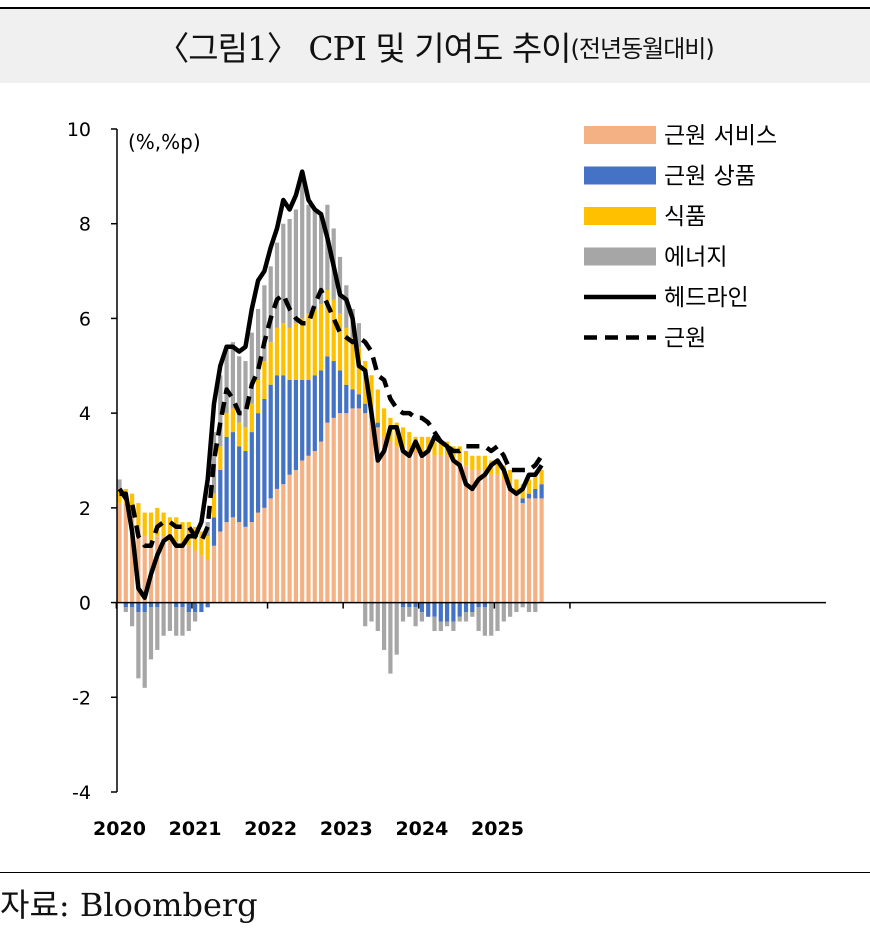  Describe the element at coordinates (497, 829) in the screenshot. I see `x-tick-label: 2025` at that location.